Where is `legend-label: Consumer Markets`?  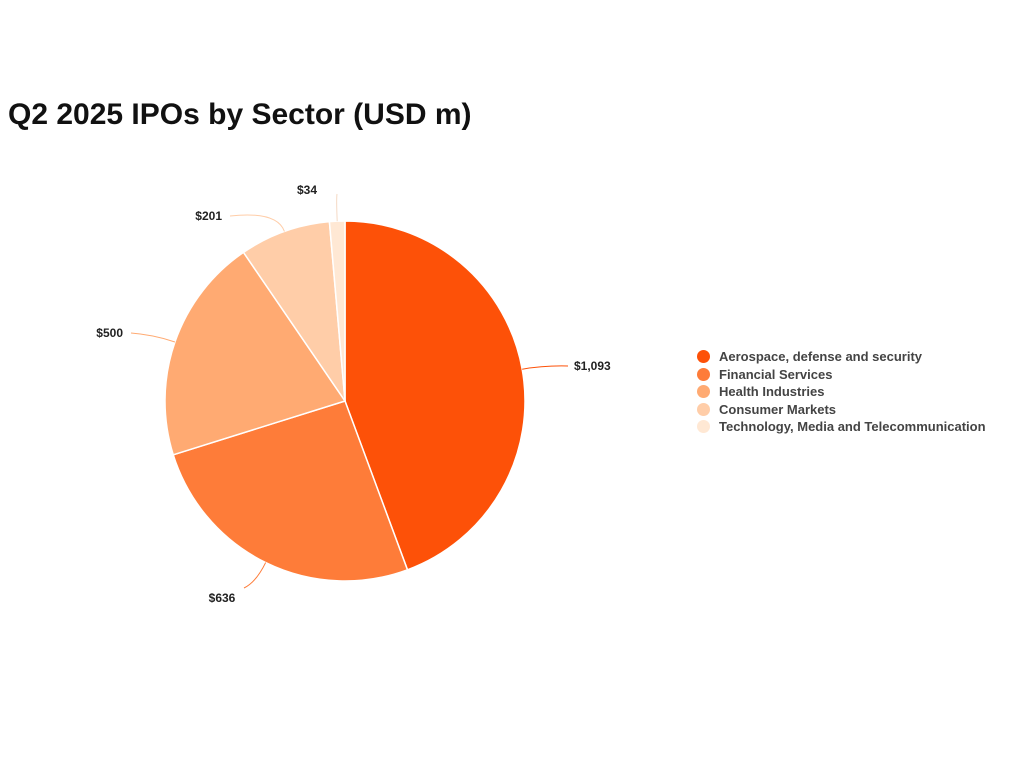 legend-label: Consumer Markets is located at coordinates (778, 409).